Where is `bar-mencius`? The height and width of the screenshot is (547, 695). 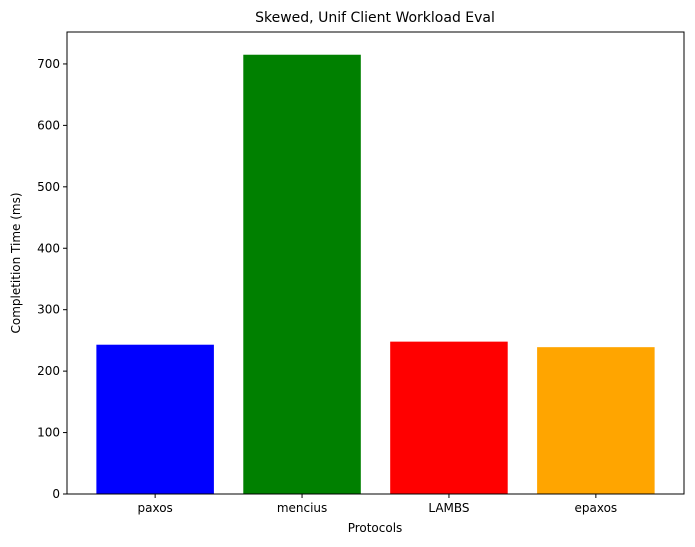
bar-mencius is located at coordinates (302, 274).